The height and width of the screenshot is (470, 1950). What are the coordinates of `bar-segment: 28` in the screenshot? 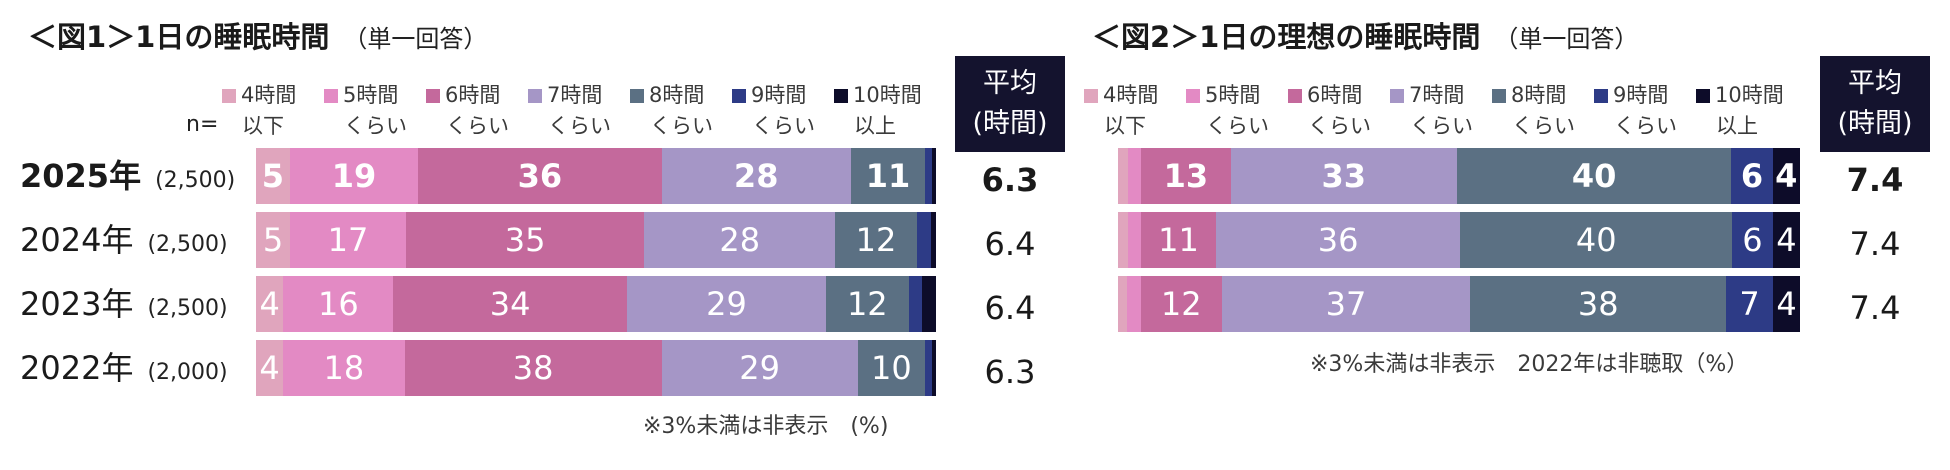 It's located at (740, 240).